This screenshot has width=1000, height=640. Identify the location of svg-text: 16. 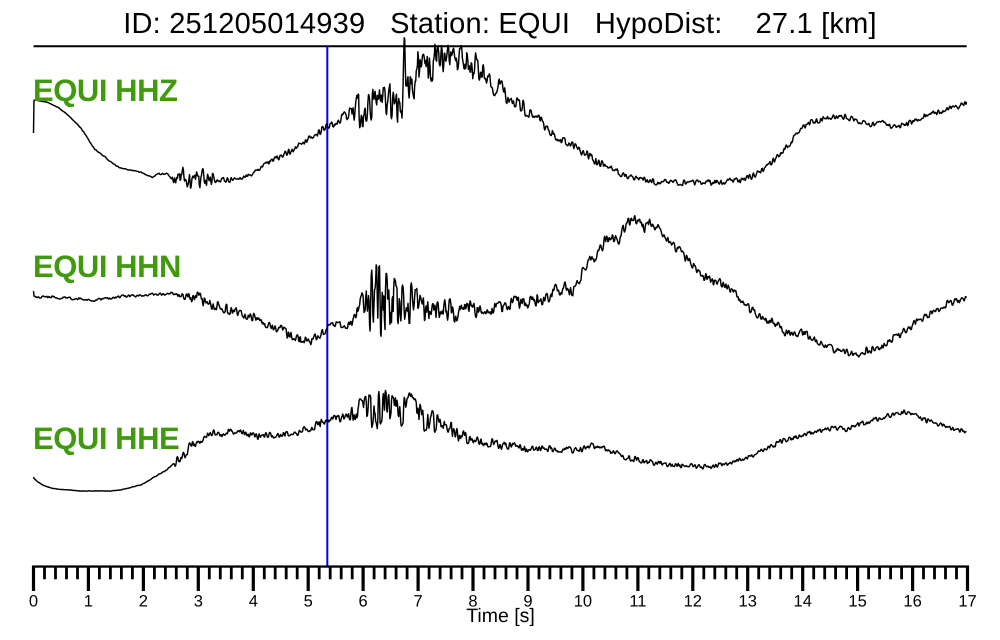
(912, 602).